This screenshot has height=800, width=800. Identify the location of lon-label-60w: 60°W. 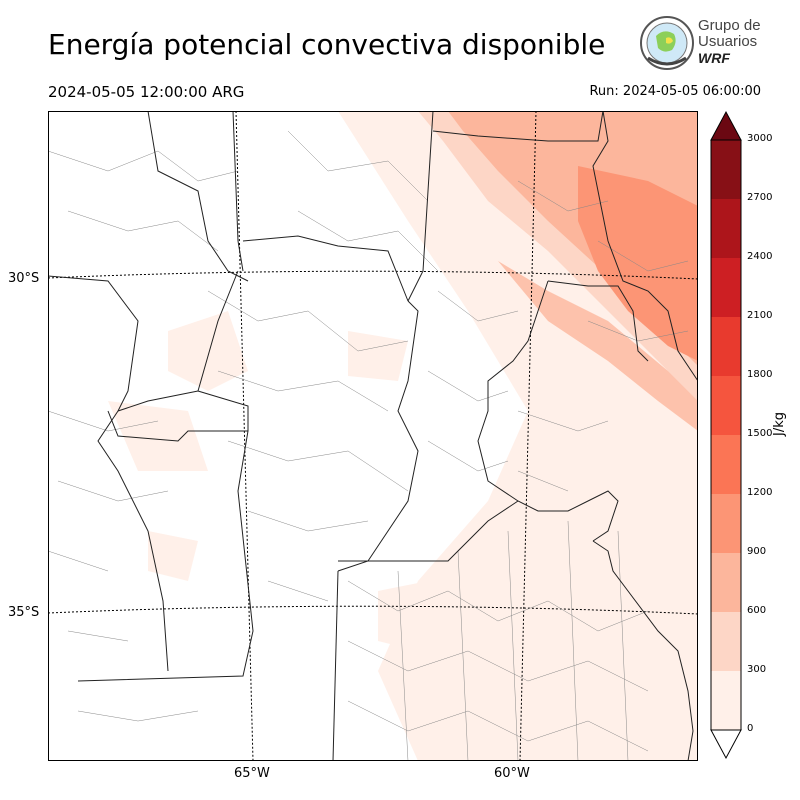
(512, 773).